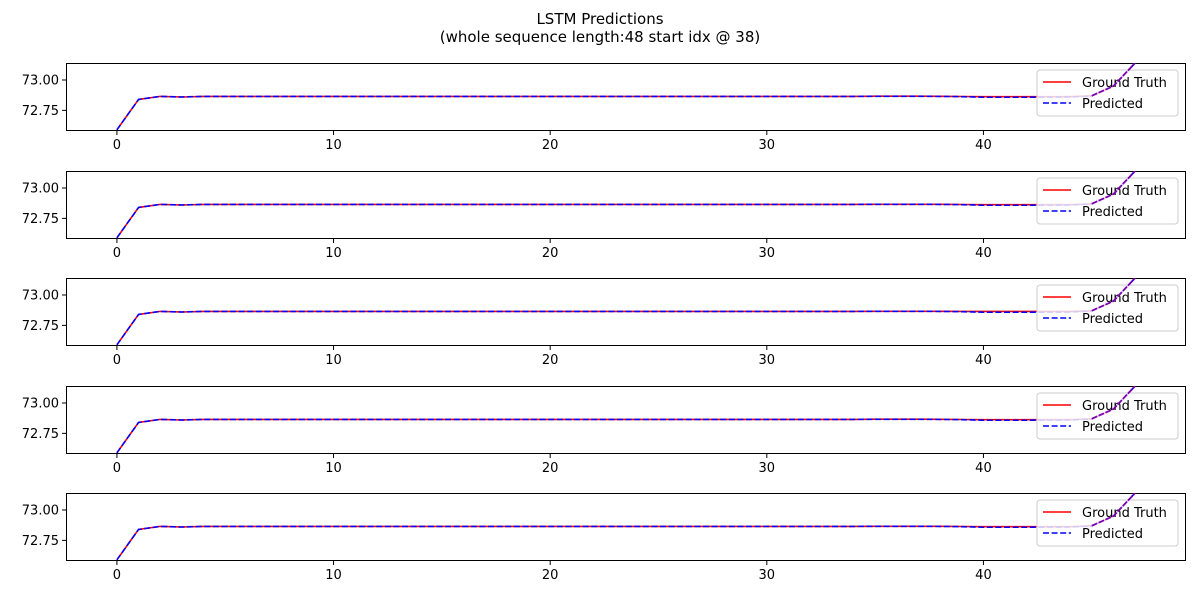 The image size is (1200, 600). I want to click on subplot-3: 0 10 20 30 40 72.75 73.00 Ground Truth Predicted, so click(604, 323).